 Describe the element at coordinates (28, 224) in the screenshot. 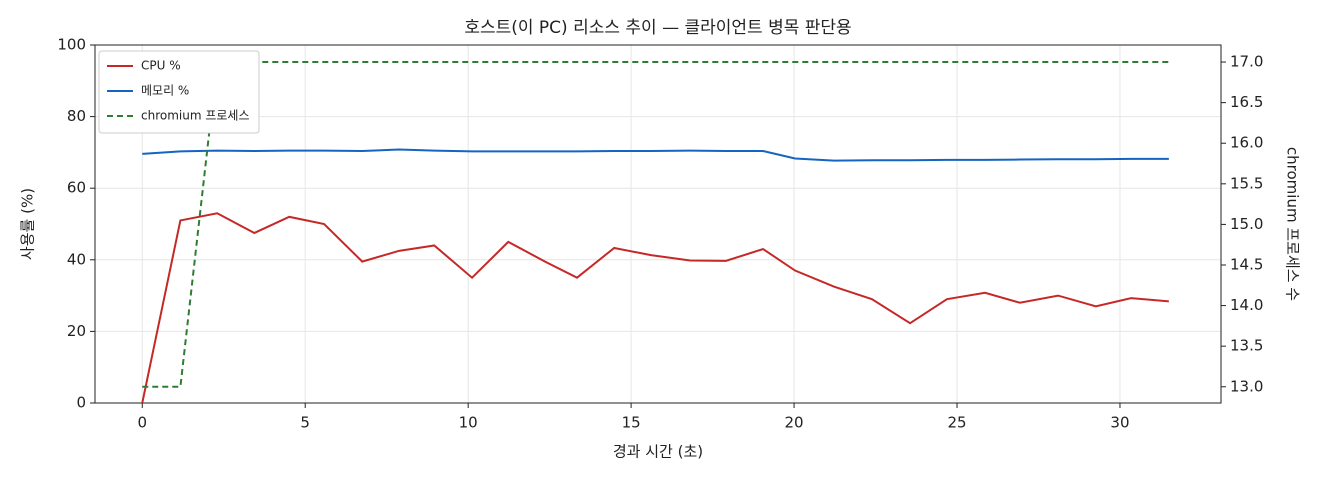

I see `y-axis-label: 사용률 (%)` at that location.